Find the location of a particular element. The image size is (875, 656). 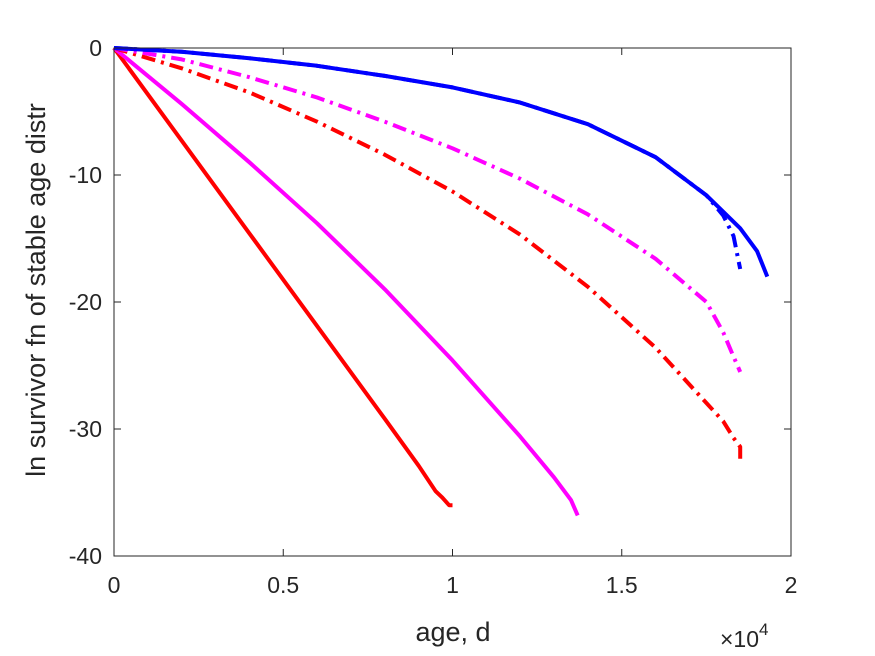

x-axis-multiplier: ×10⁴ is located at coordinates (744, 636).